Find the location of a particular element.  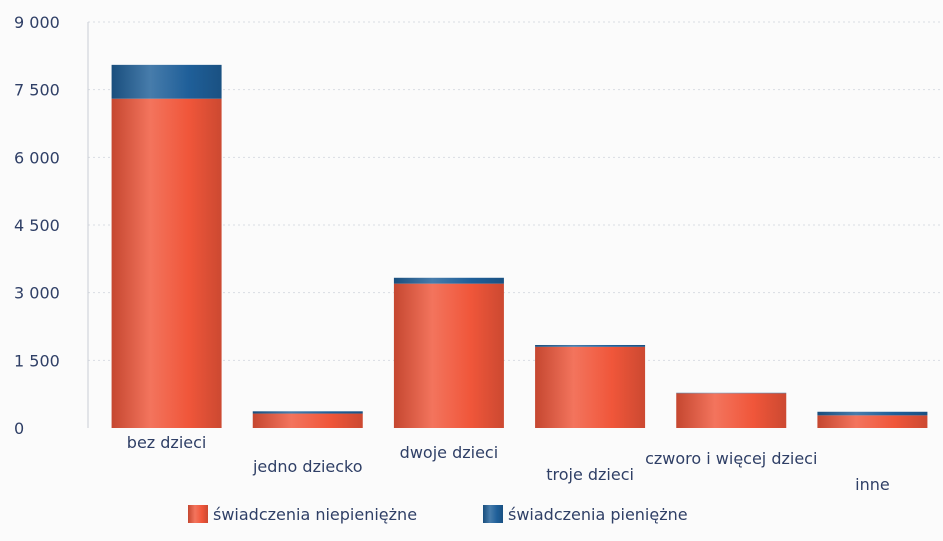

y-tick-label: 0 is located at coordinates (19, 428).